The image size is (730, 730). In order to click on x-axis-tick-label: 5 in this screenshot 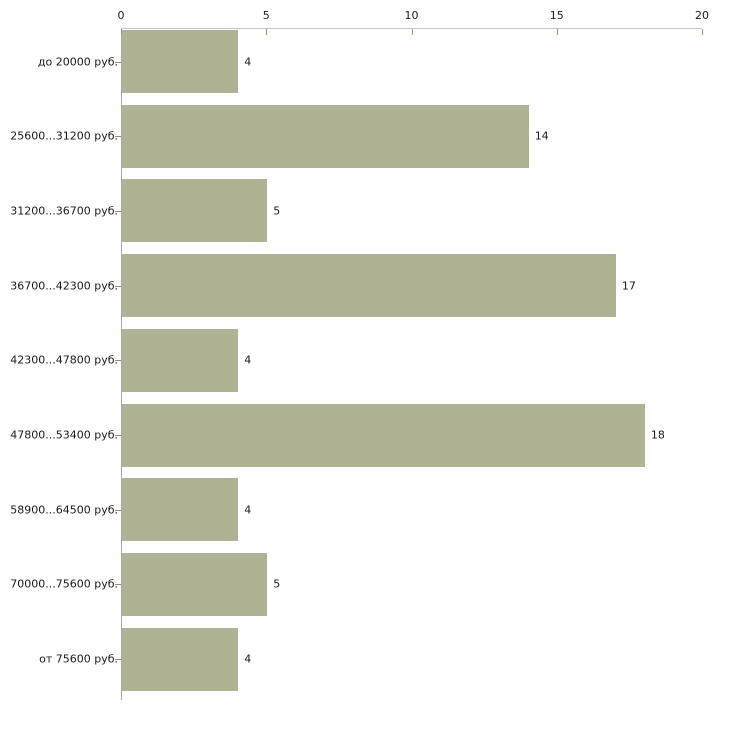, I will do `click(266, 15)`.